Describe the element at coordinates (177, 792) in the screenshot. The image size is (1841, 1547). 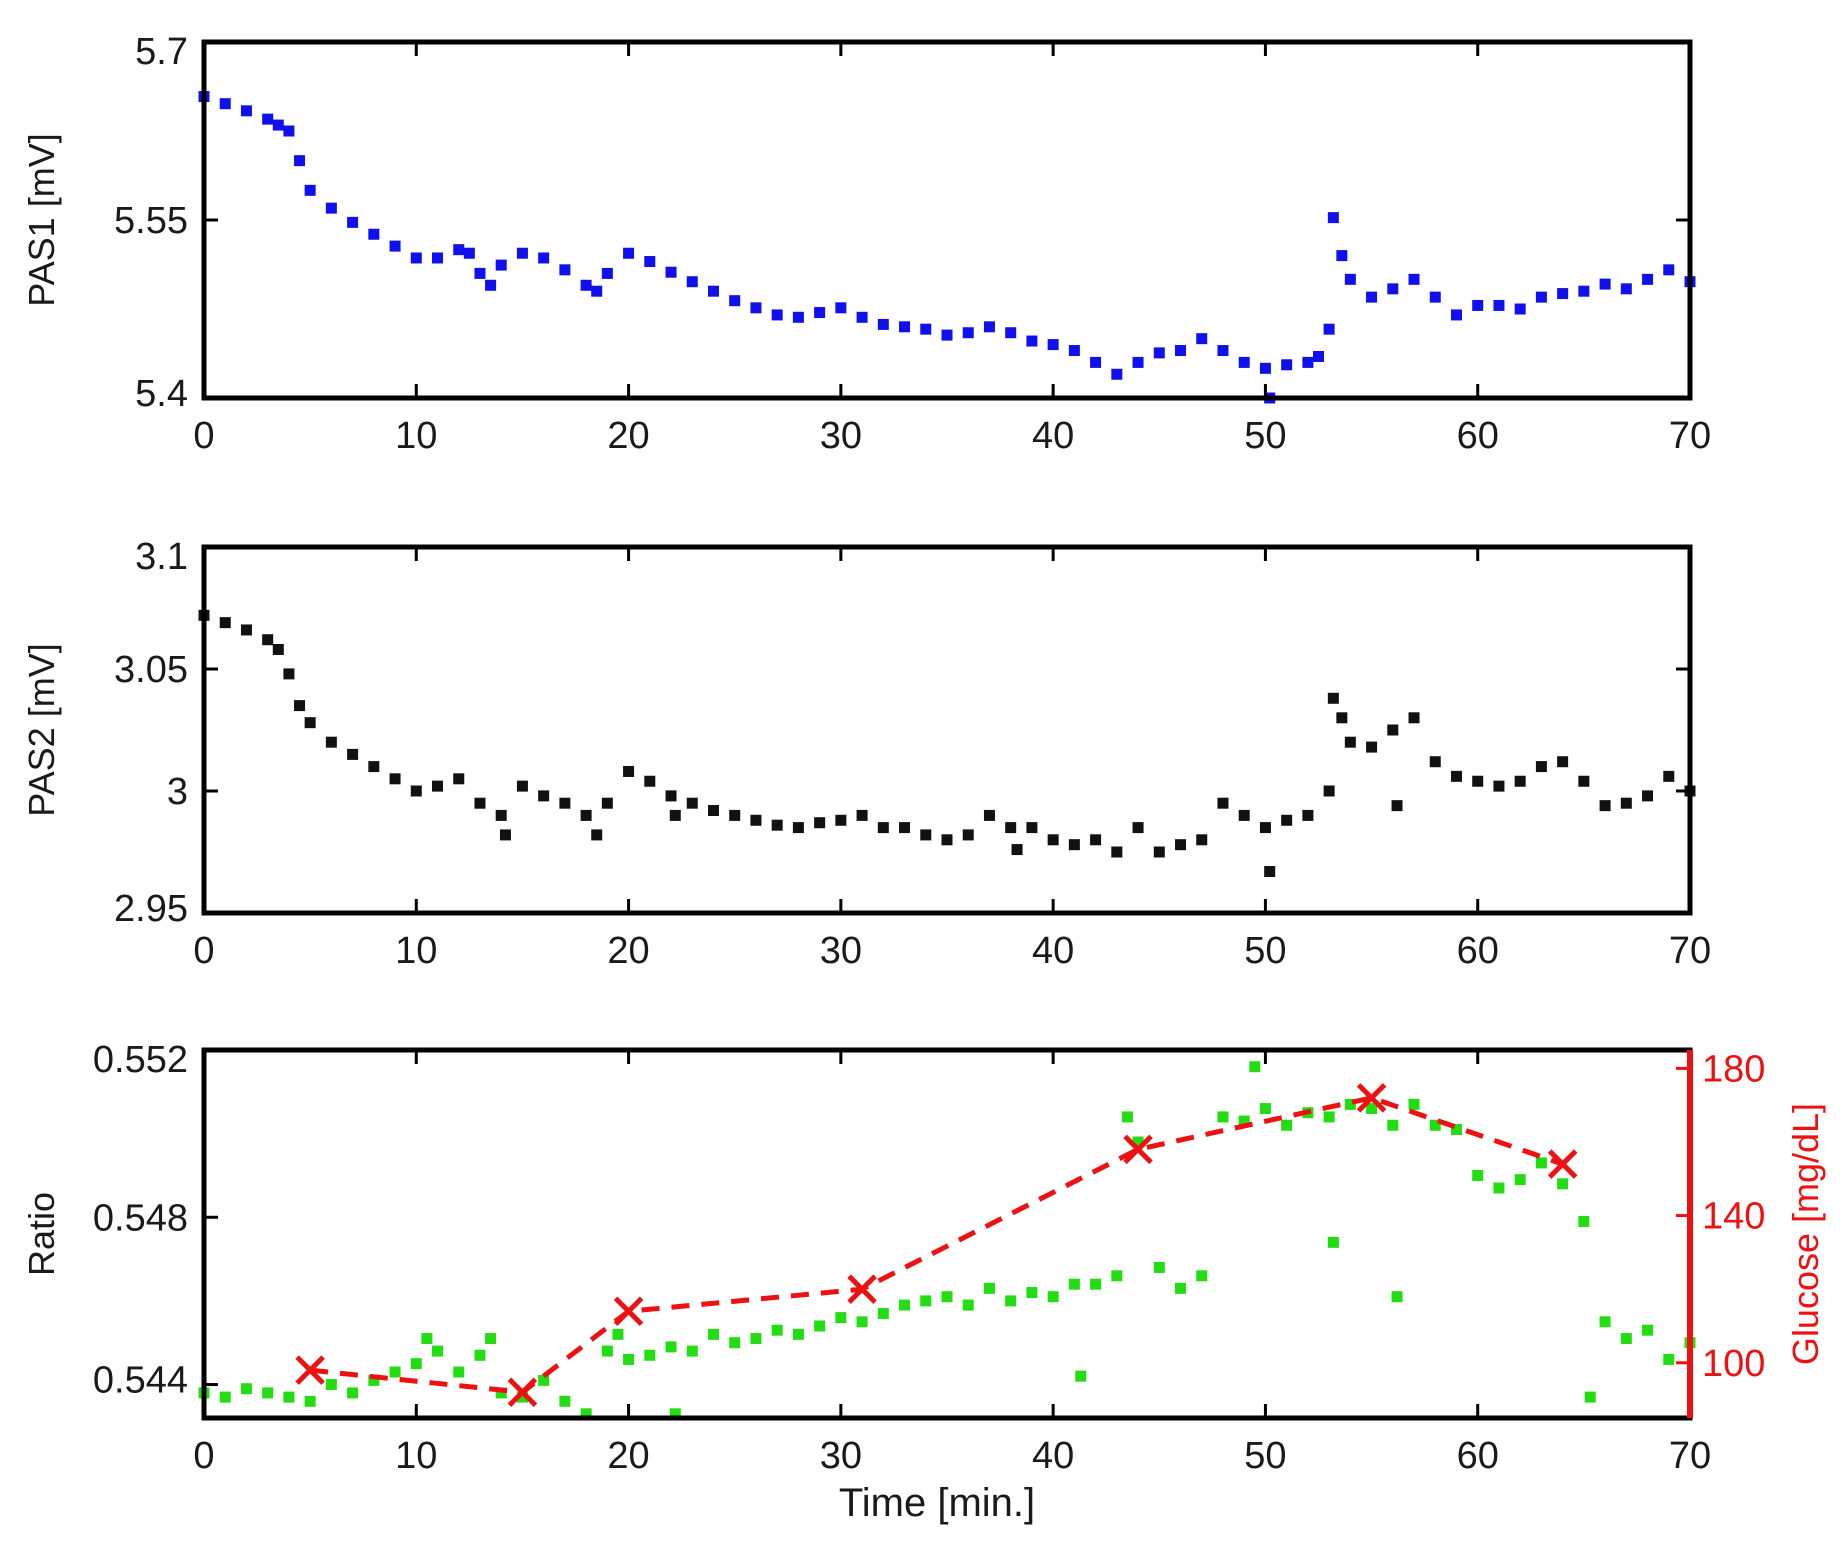
I see `y-tick-label: 3` at that location.